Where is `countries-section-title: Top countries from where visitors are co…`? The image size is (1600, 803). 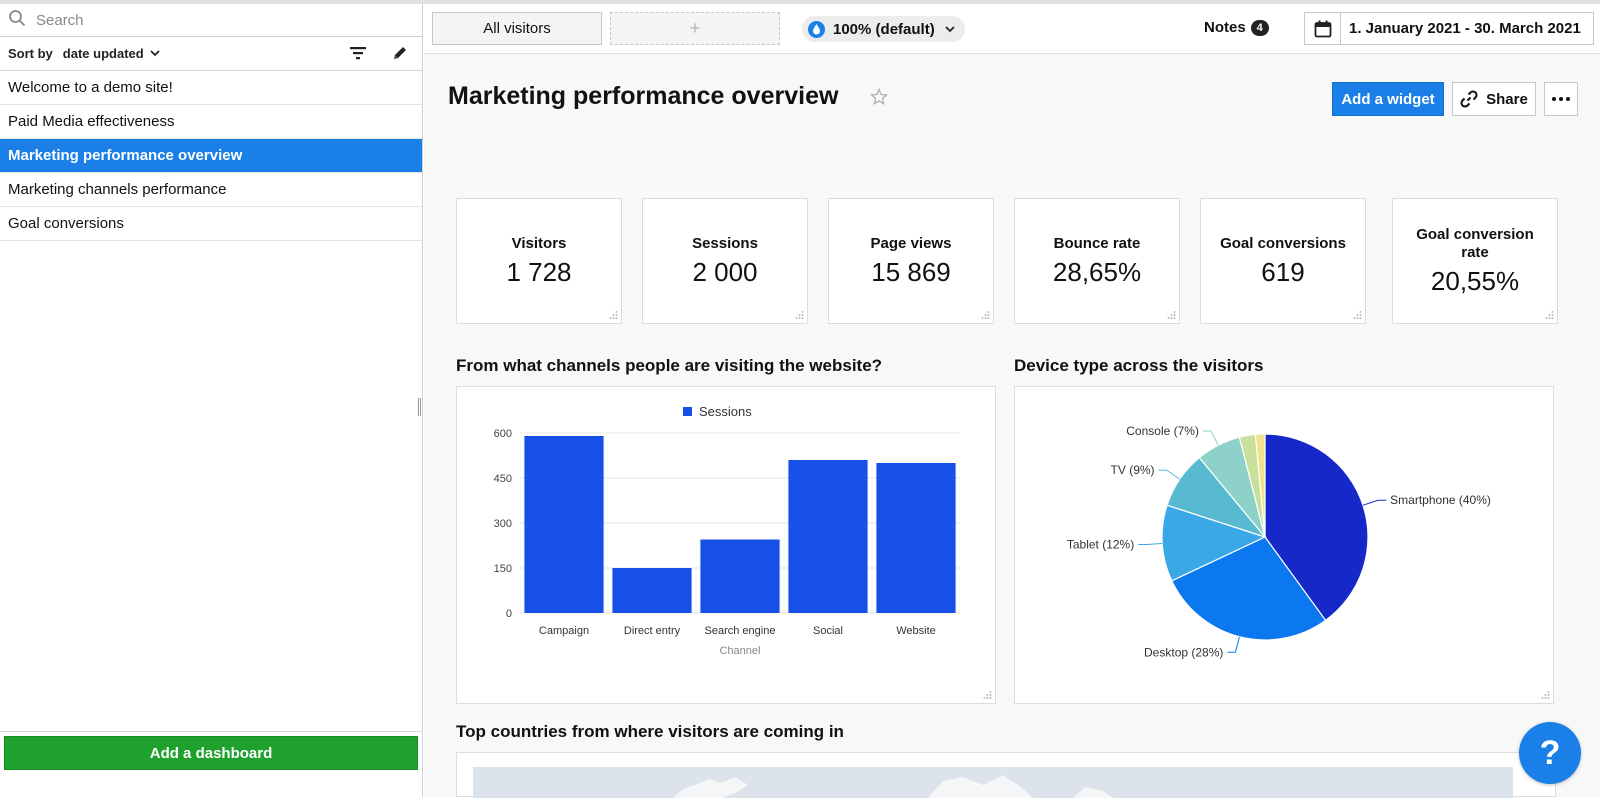 countries-section-title: Top countries from where visitors are co… is located at coordinates (650, 731).